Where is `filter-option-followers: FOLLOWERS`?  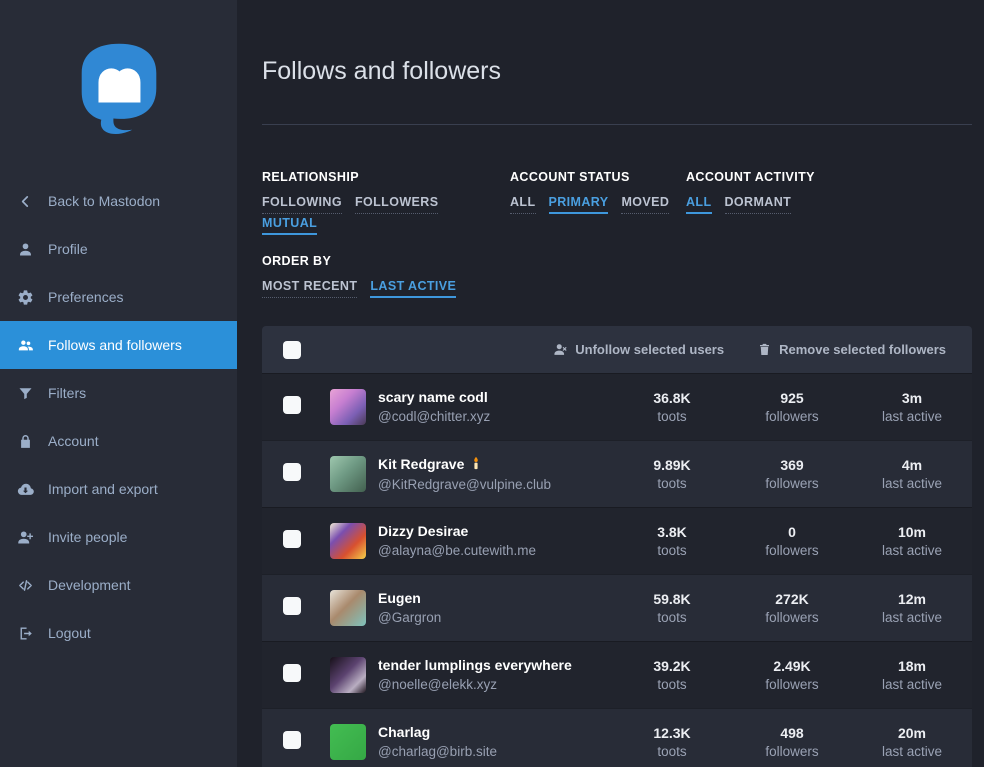 filter-option-followers: FOLLOWERS is located at coordinates (396, 204).